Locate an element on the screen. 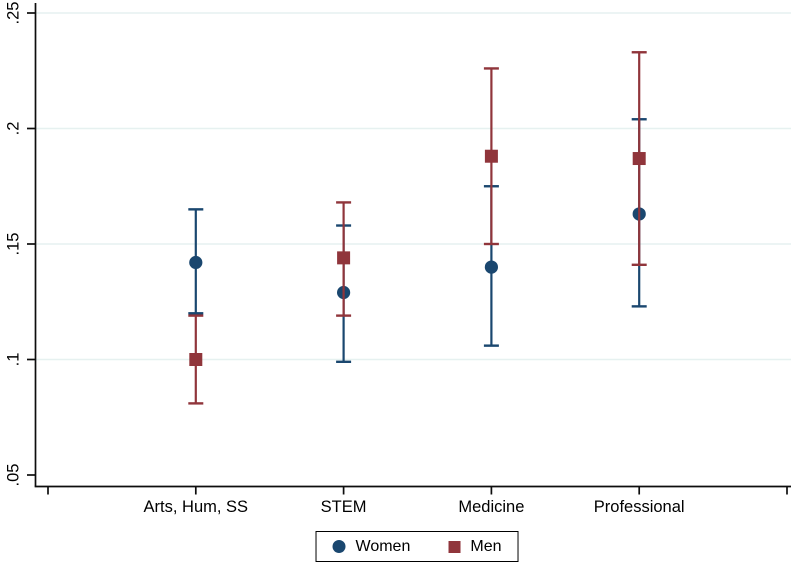 The height and width of the screenshot is (568, 800). men-marker-icon is located at coordinates (454, 546).